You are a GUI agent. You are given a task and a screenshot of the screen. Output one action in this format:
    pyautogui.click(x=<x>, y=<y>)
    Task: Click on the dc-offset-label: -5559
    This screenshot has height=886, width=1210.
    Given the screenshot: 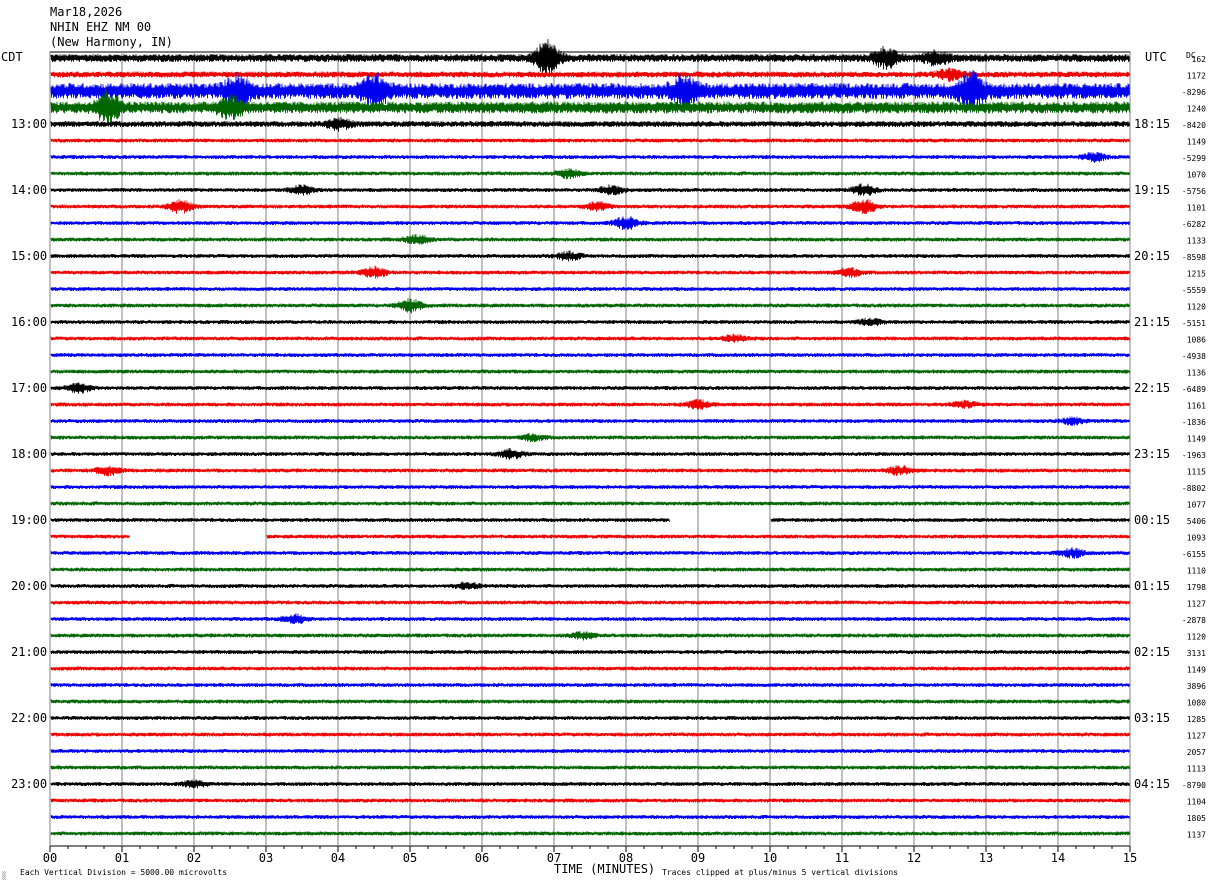 What is the action you would take?
    pyautogui.click(x=1194, y=290)
    